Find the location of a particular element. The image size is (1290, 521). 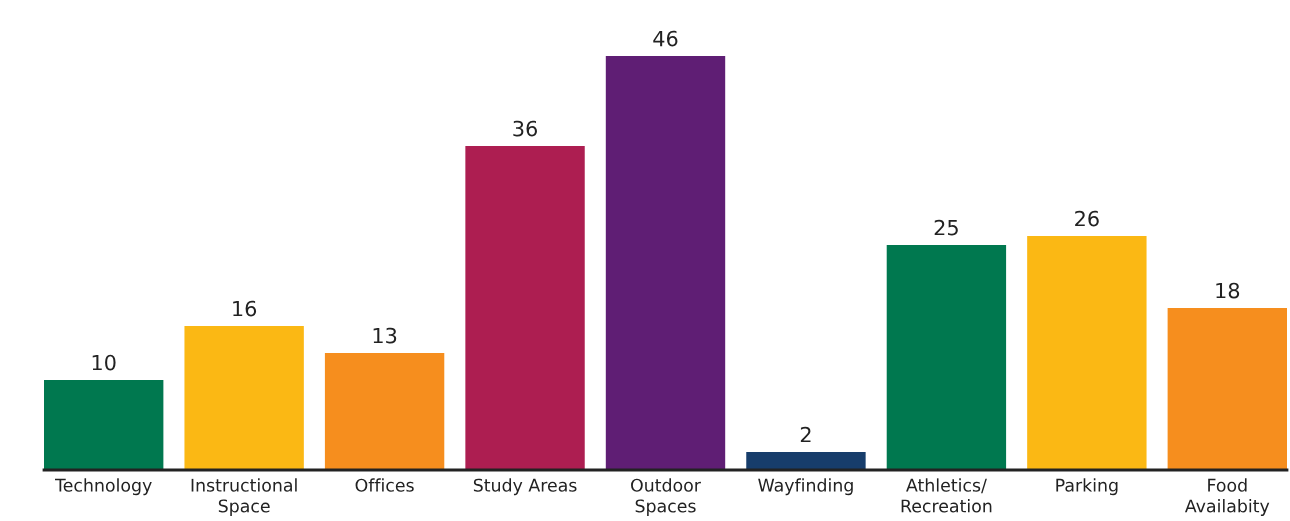

data-label: 13 is located at coordinates (385, 335).